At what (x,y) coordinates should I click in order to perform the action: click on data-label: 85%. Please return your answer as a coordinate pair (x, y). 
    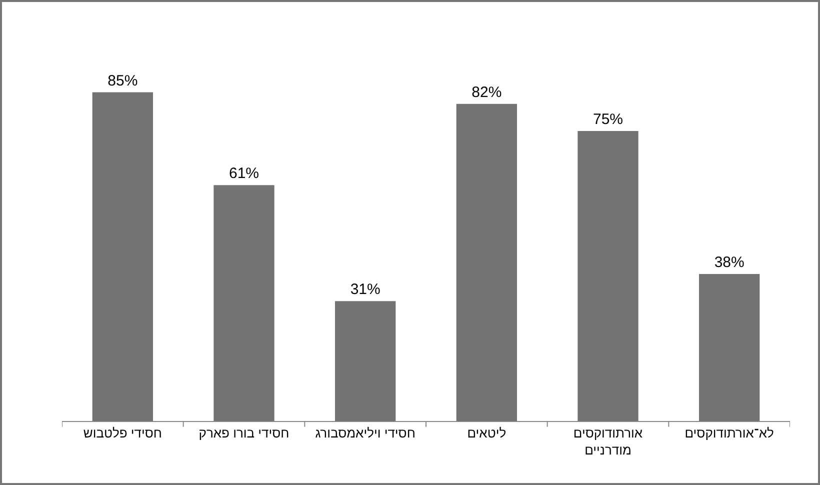
    Looking at the image, I should click on (123, 81).